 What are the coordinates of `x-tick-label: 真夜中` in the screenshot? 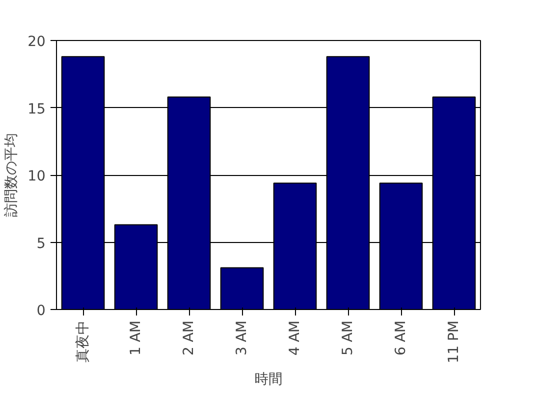 It's located at (83, 341).